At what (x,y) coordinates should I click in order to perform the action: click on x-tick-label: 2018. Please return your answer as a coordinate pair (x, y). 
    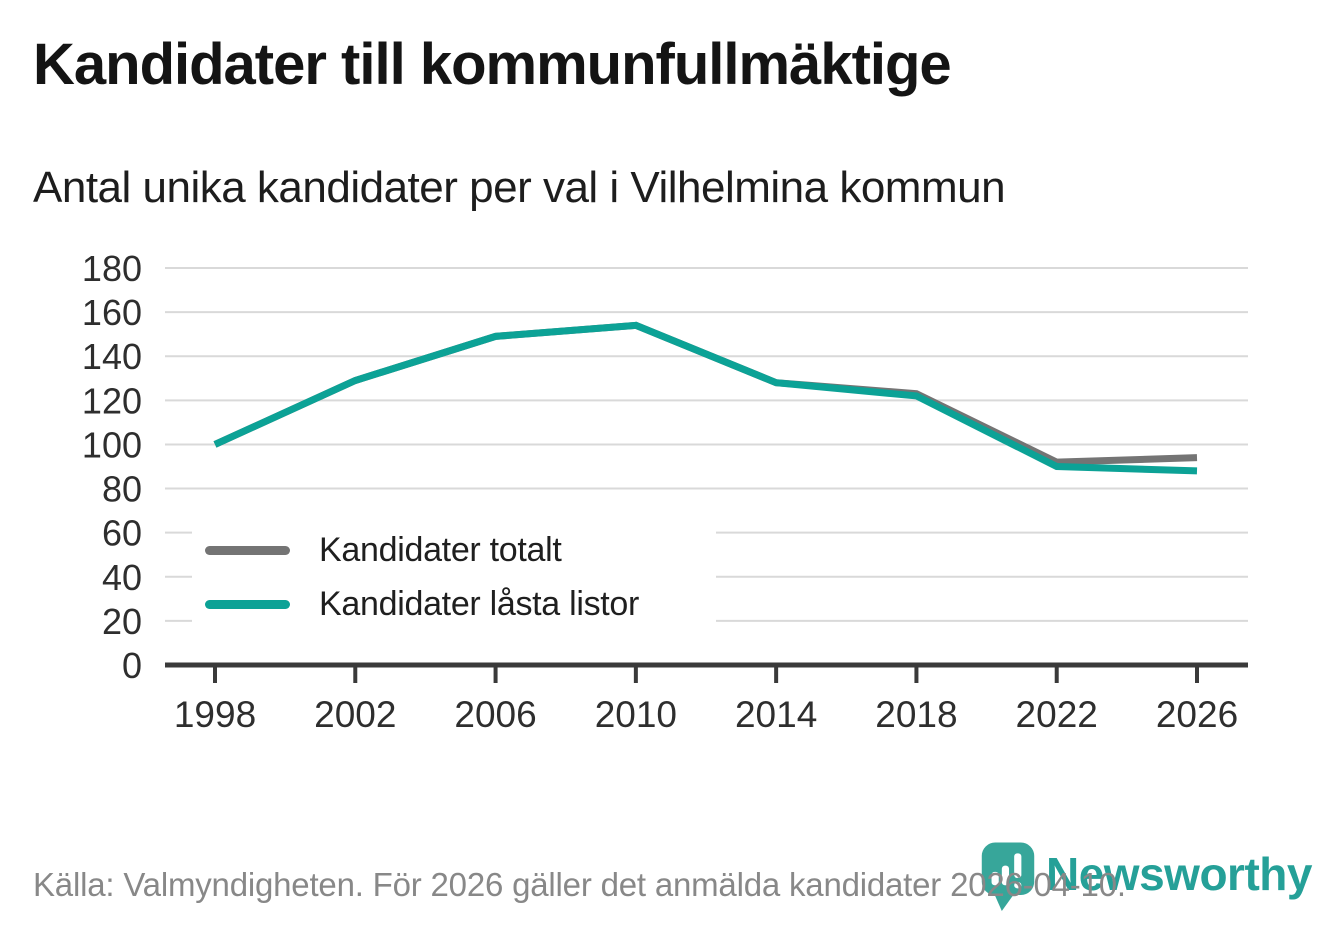
    Looking at the image, I should click on (916, 714).